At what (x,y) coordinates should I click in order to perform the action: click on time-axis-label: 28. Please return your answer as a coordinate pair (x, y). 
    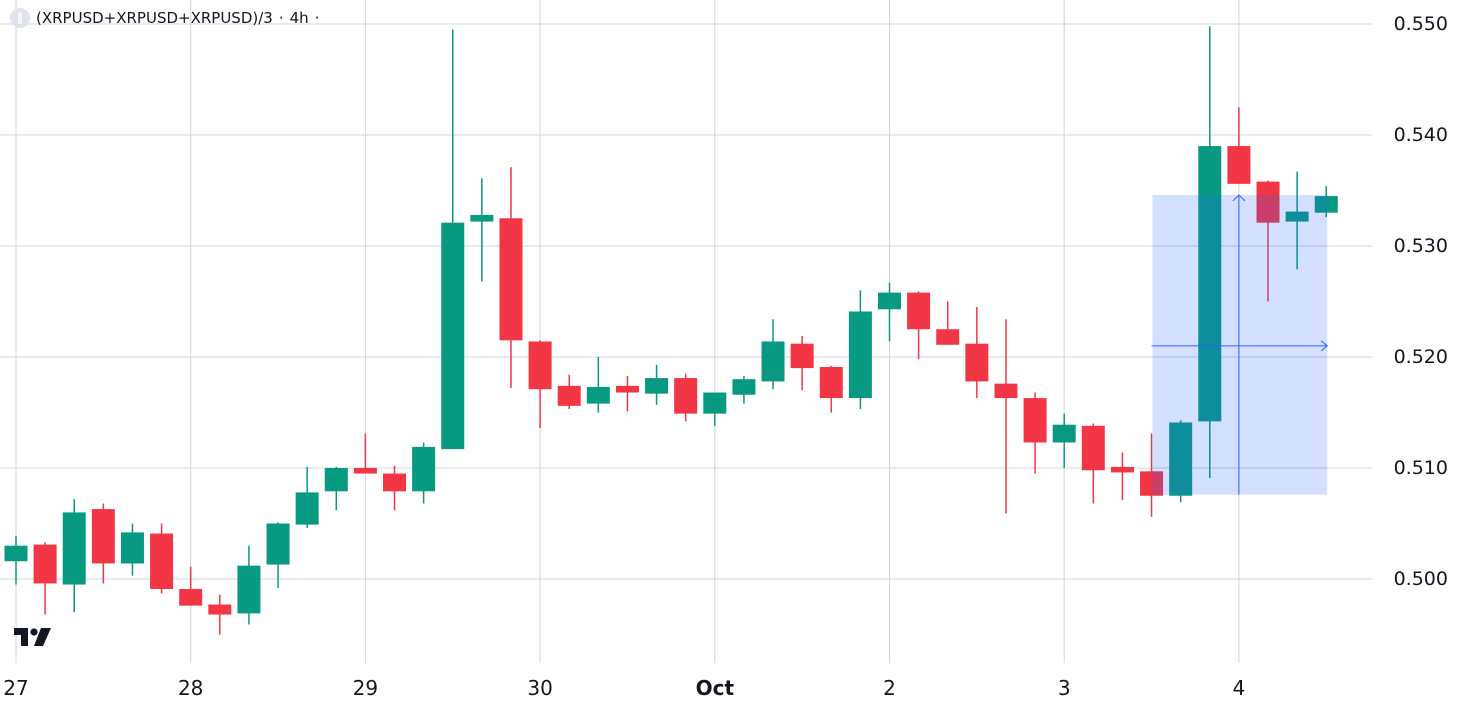
    Looking at the image, I should click on (190, 688).